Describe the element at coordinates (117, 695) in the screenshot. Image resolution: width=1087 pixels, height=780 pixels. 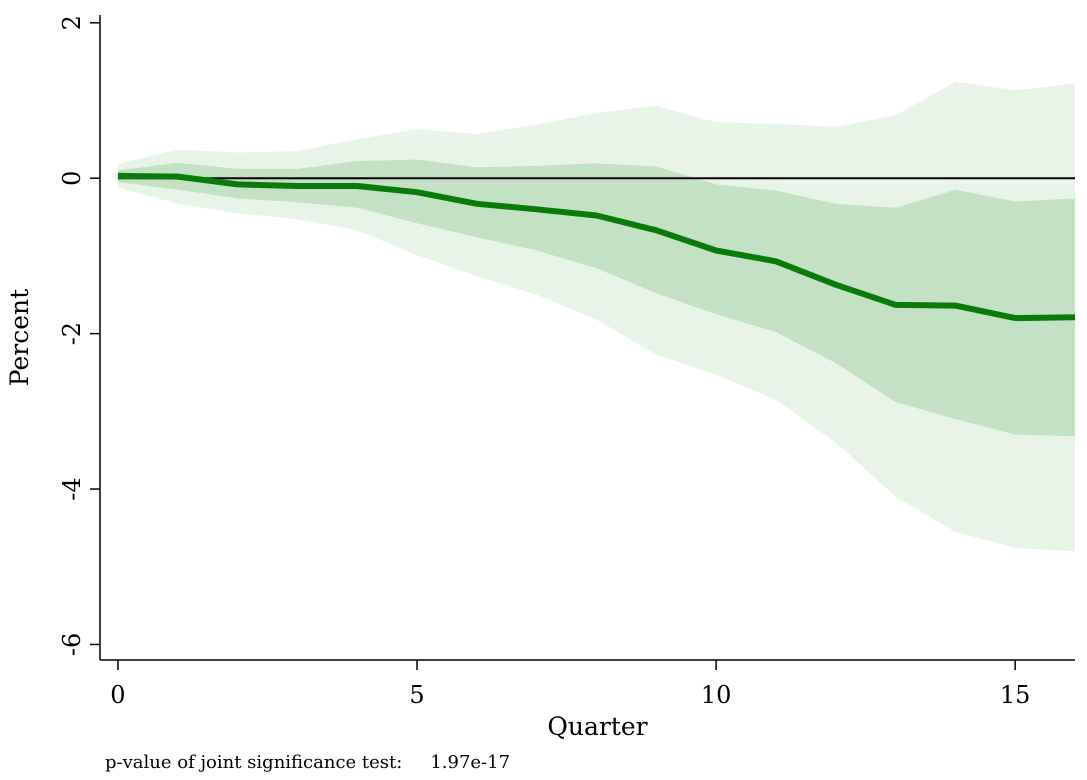
I see `x-tick-label: 0` at that location.